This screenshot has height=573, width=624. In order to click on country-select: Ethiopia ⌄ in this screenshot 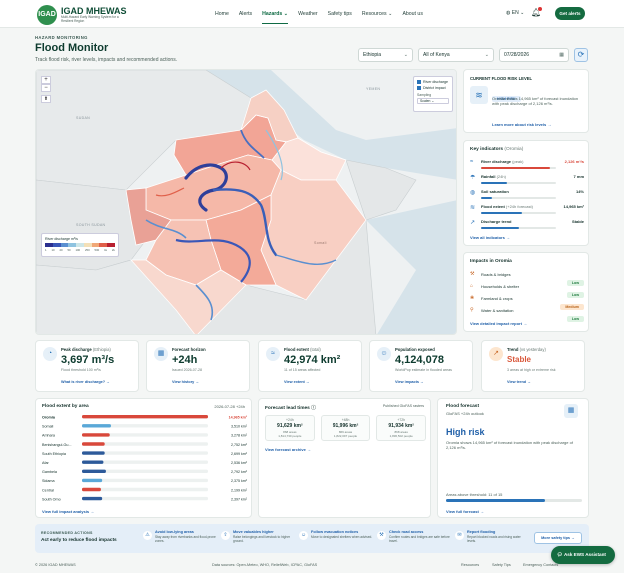, I will do `click(385, 55)`.